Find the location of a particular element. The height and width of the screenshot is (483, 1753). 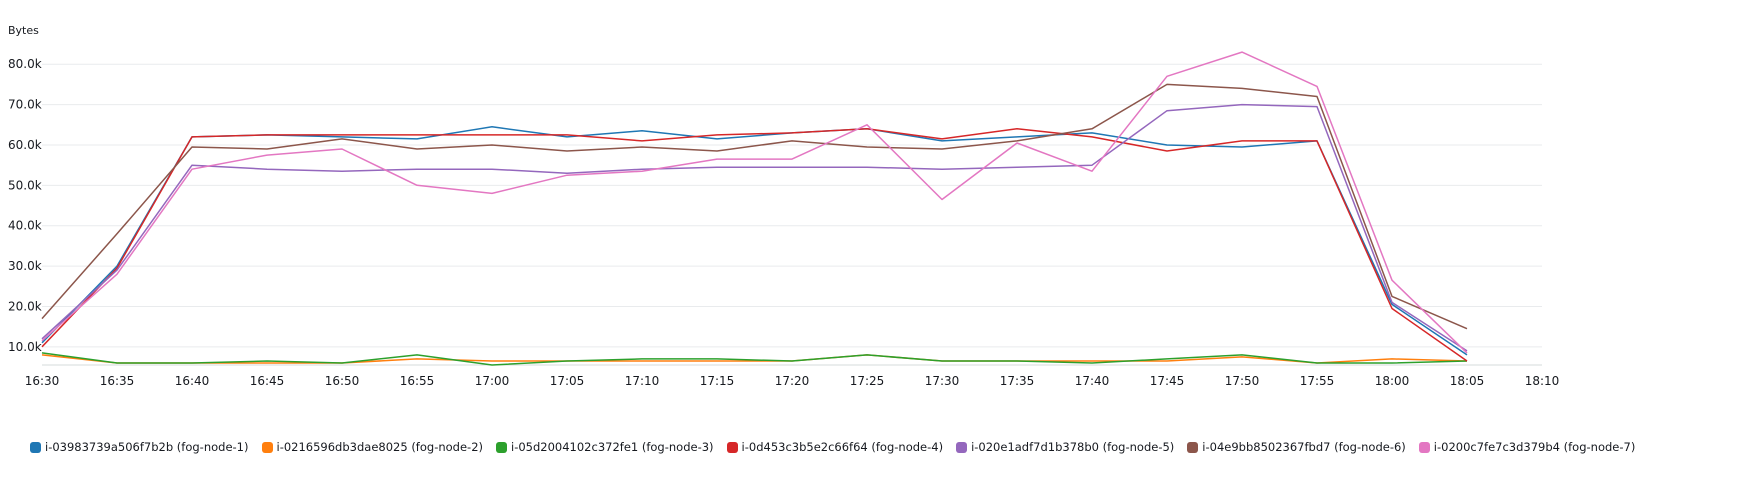

legend-item-fog-node-2: i-0216596db3dae8025 (fog-node-2) is located at coordinates (372, 447).